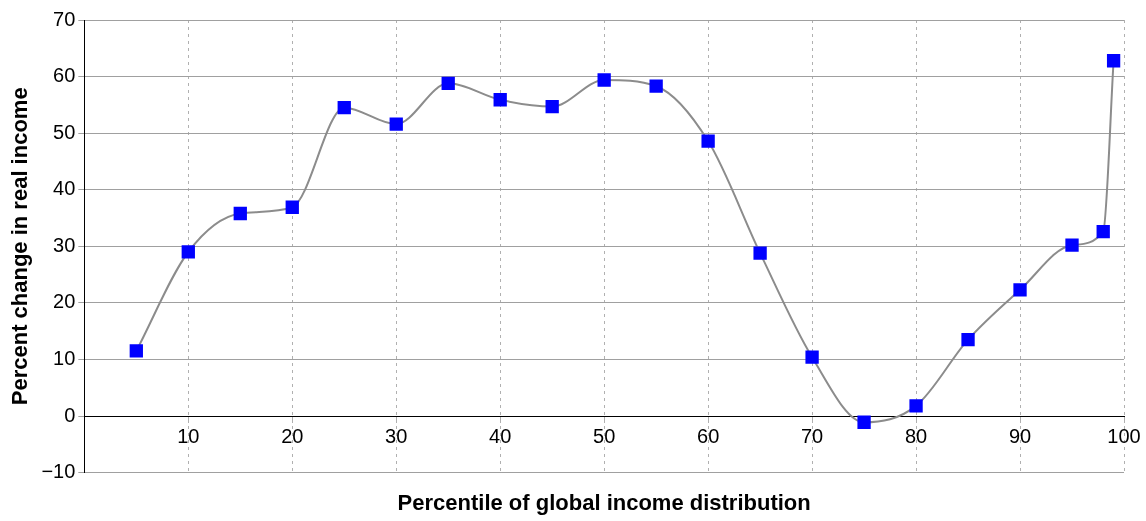 Image resolution: width=1146 pixels, height=521 pixels. Describe the element at coordinates (64, 244) in the screenshot. I see `y-tick-label: 30` at that location.